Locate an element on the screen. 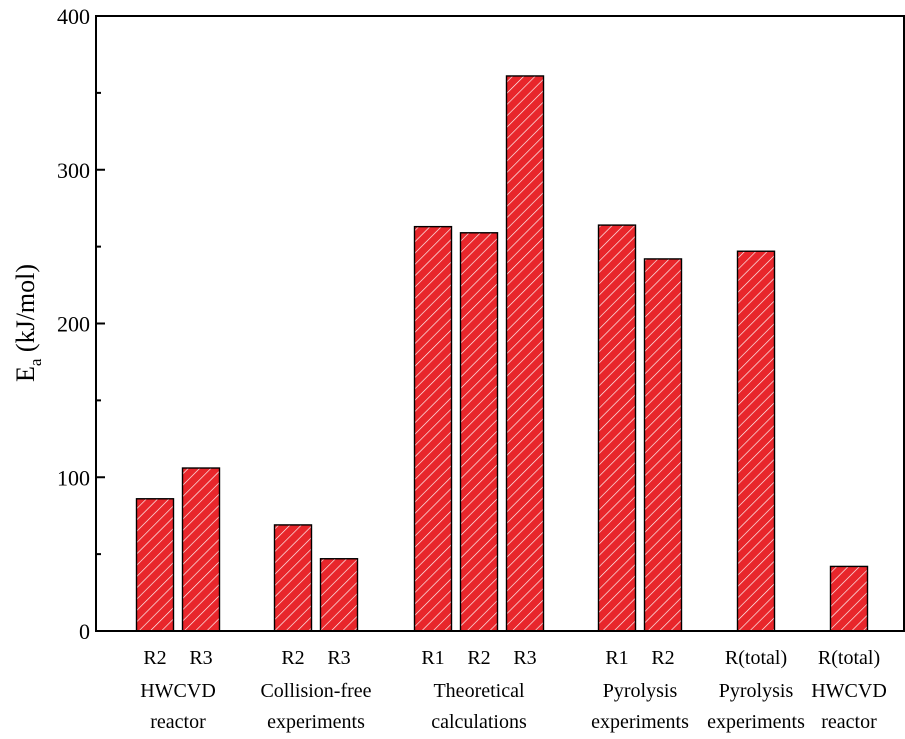 The height and width of the screenshot is (739, 905). y-axis-label-subscript: a is located at coordinates (35, 362).